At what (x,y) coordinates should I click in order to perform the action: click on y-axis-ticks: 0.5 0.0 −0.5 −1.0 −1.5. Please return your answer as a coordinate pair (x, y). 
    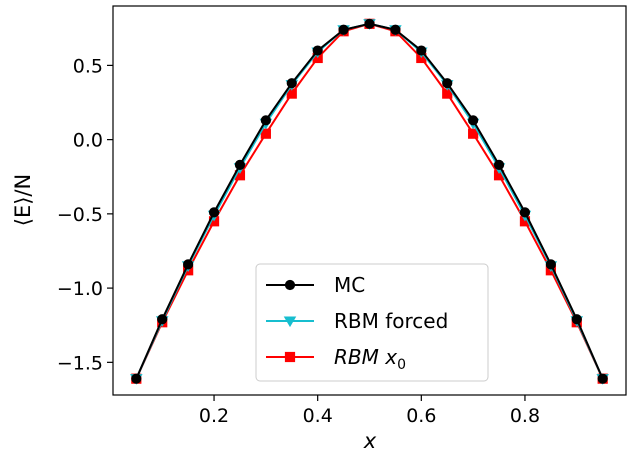
    Looking at the image, I should click on (85, 214).